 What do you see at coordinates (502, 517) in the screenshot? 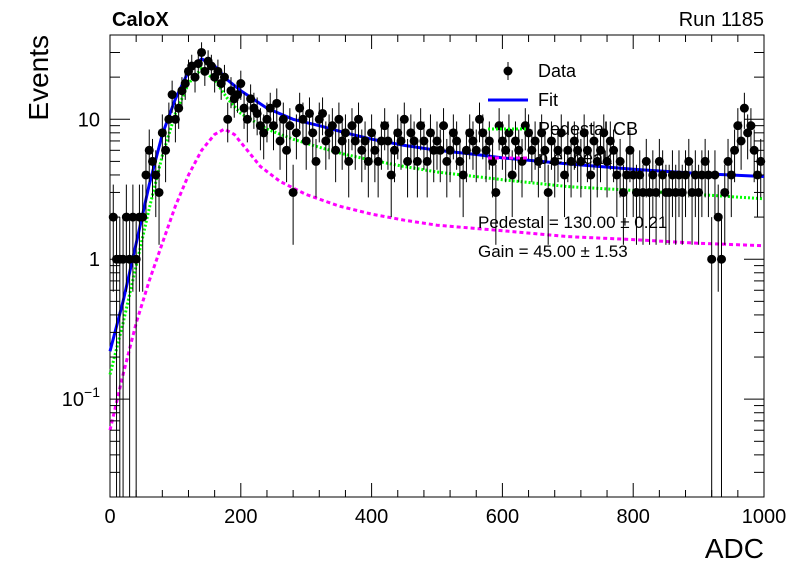
I see `x-tick-label: 600` at bounding box center [502, 517].